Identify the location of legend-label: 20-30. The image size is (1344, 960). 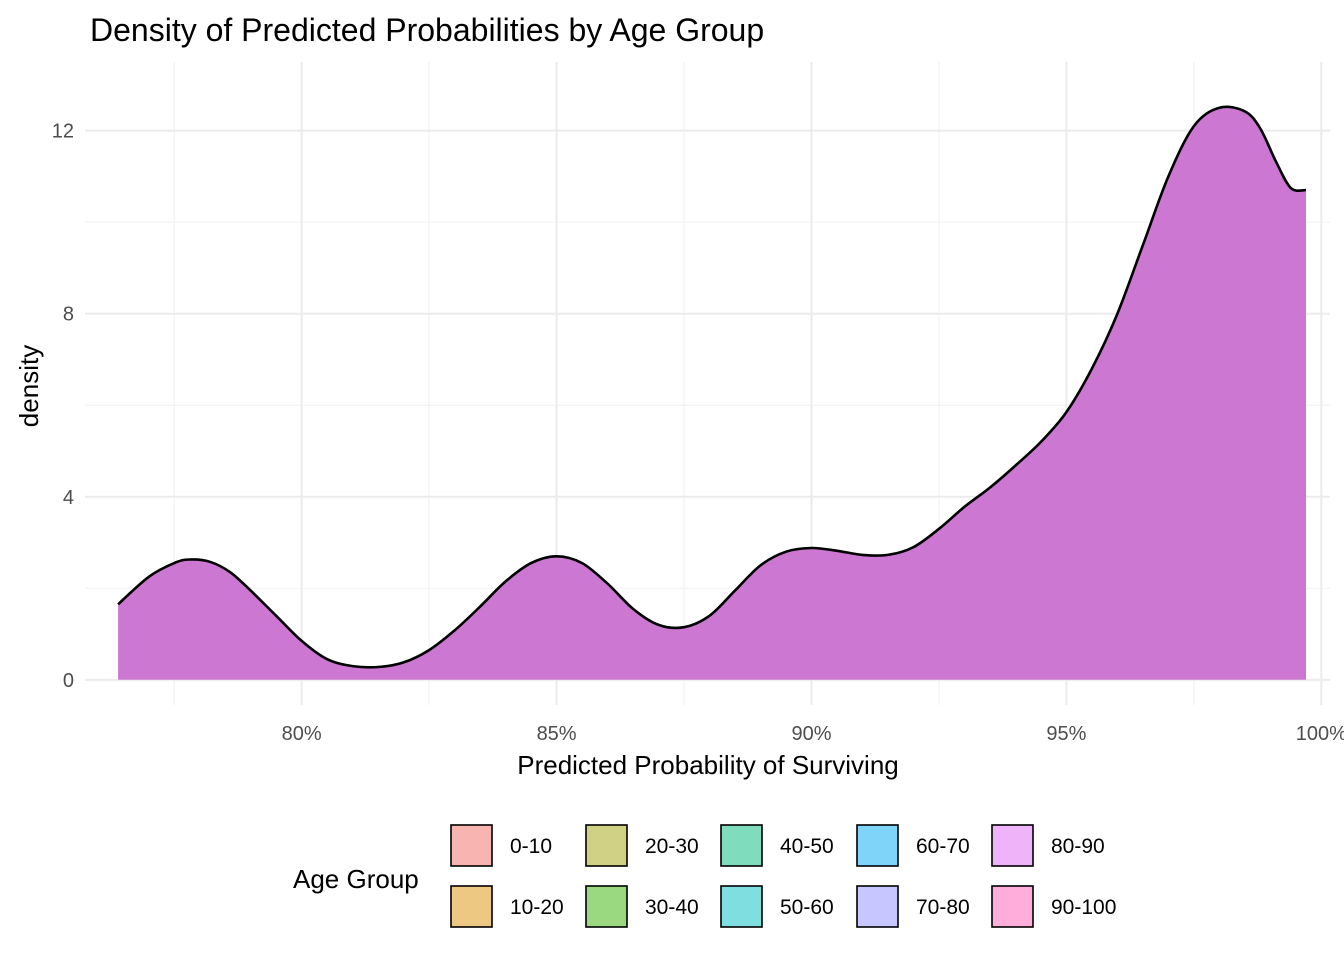
(672, 846).